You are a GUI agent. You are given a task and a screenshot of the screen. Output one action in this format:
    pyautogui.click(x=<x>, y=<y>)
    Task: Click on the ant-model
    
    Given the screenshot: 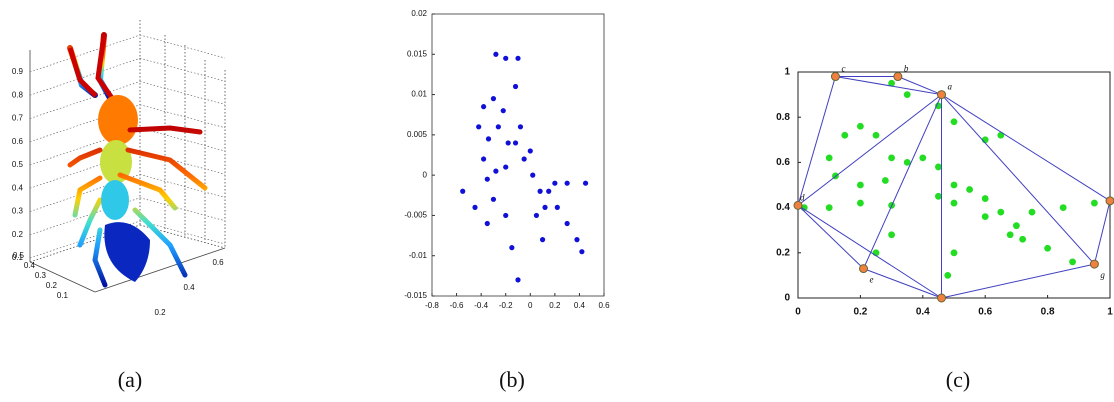 What is the action you would take?
    pyautogui.click(x=137, y=160)
    